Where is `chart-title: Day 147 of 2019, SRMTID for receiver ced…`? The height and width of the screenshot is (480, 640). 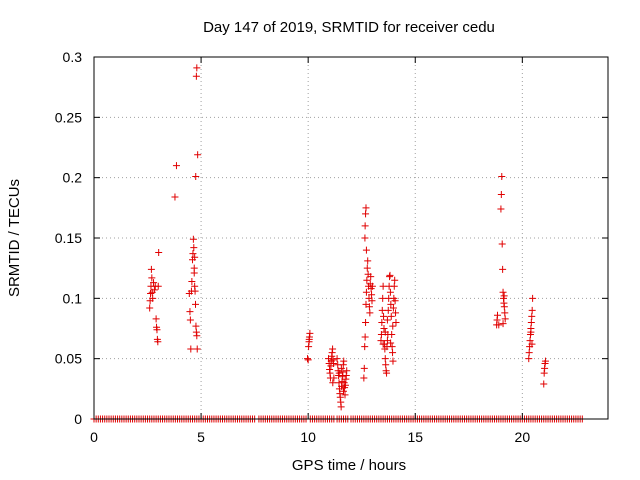 chart-title: Day 147 of 2019, SRMTID for receiver ced… is located at coordinates (349, 27).